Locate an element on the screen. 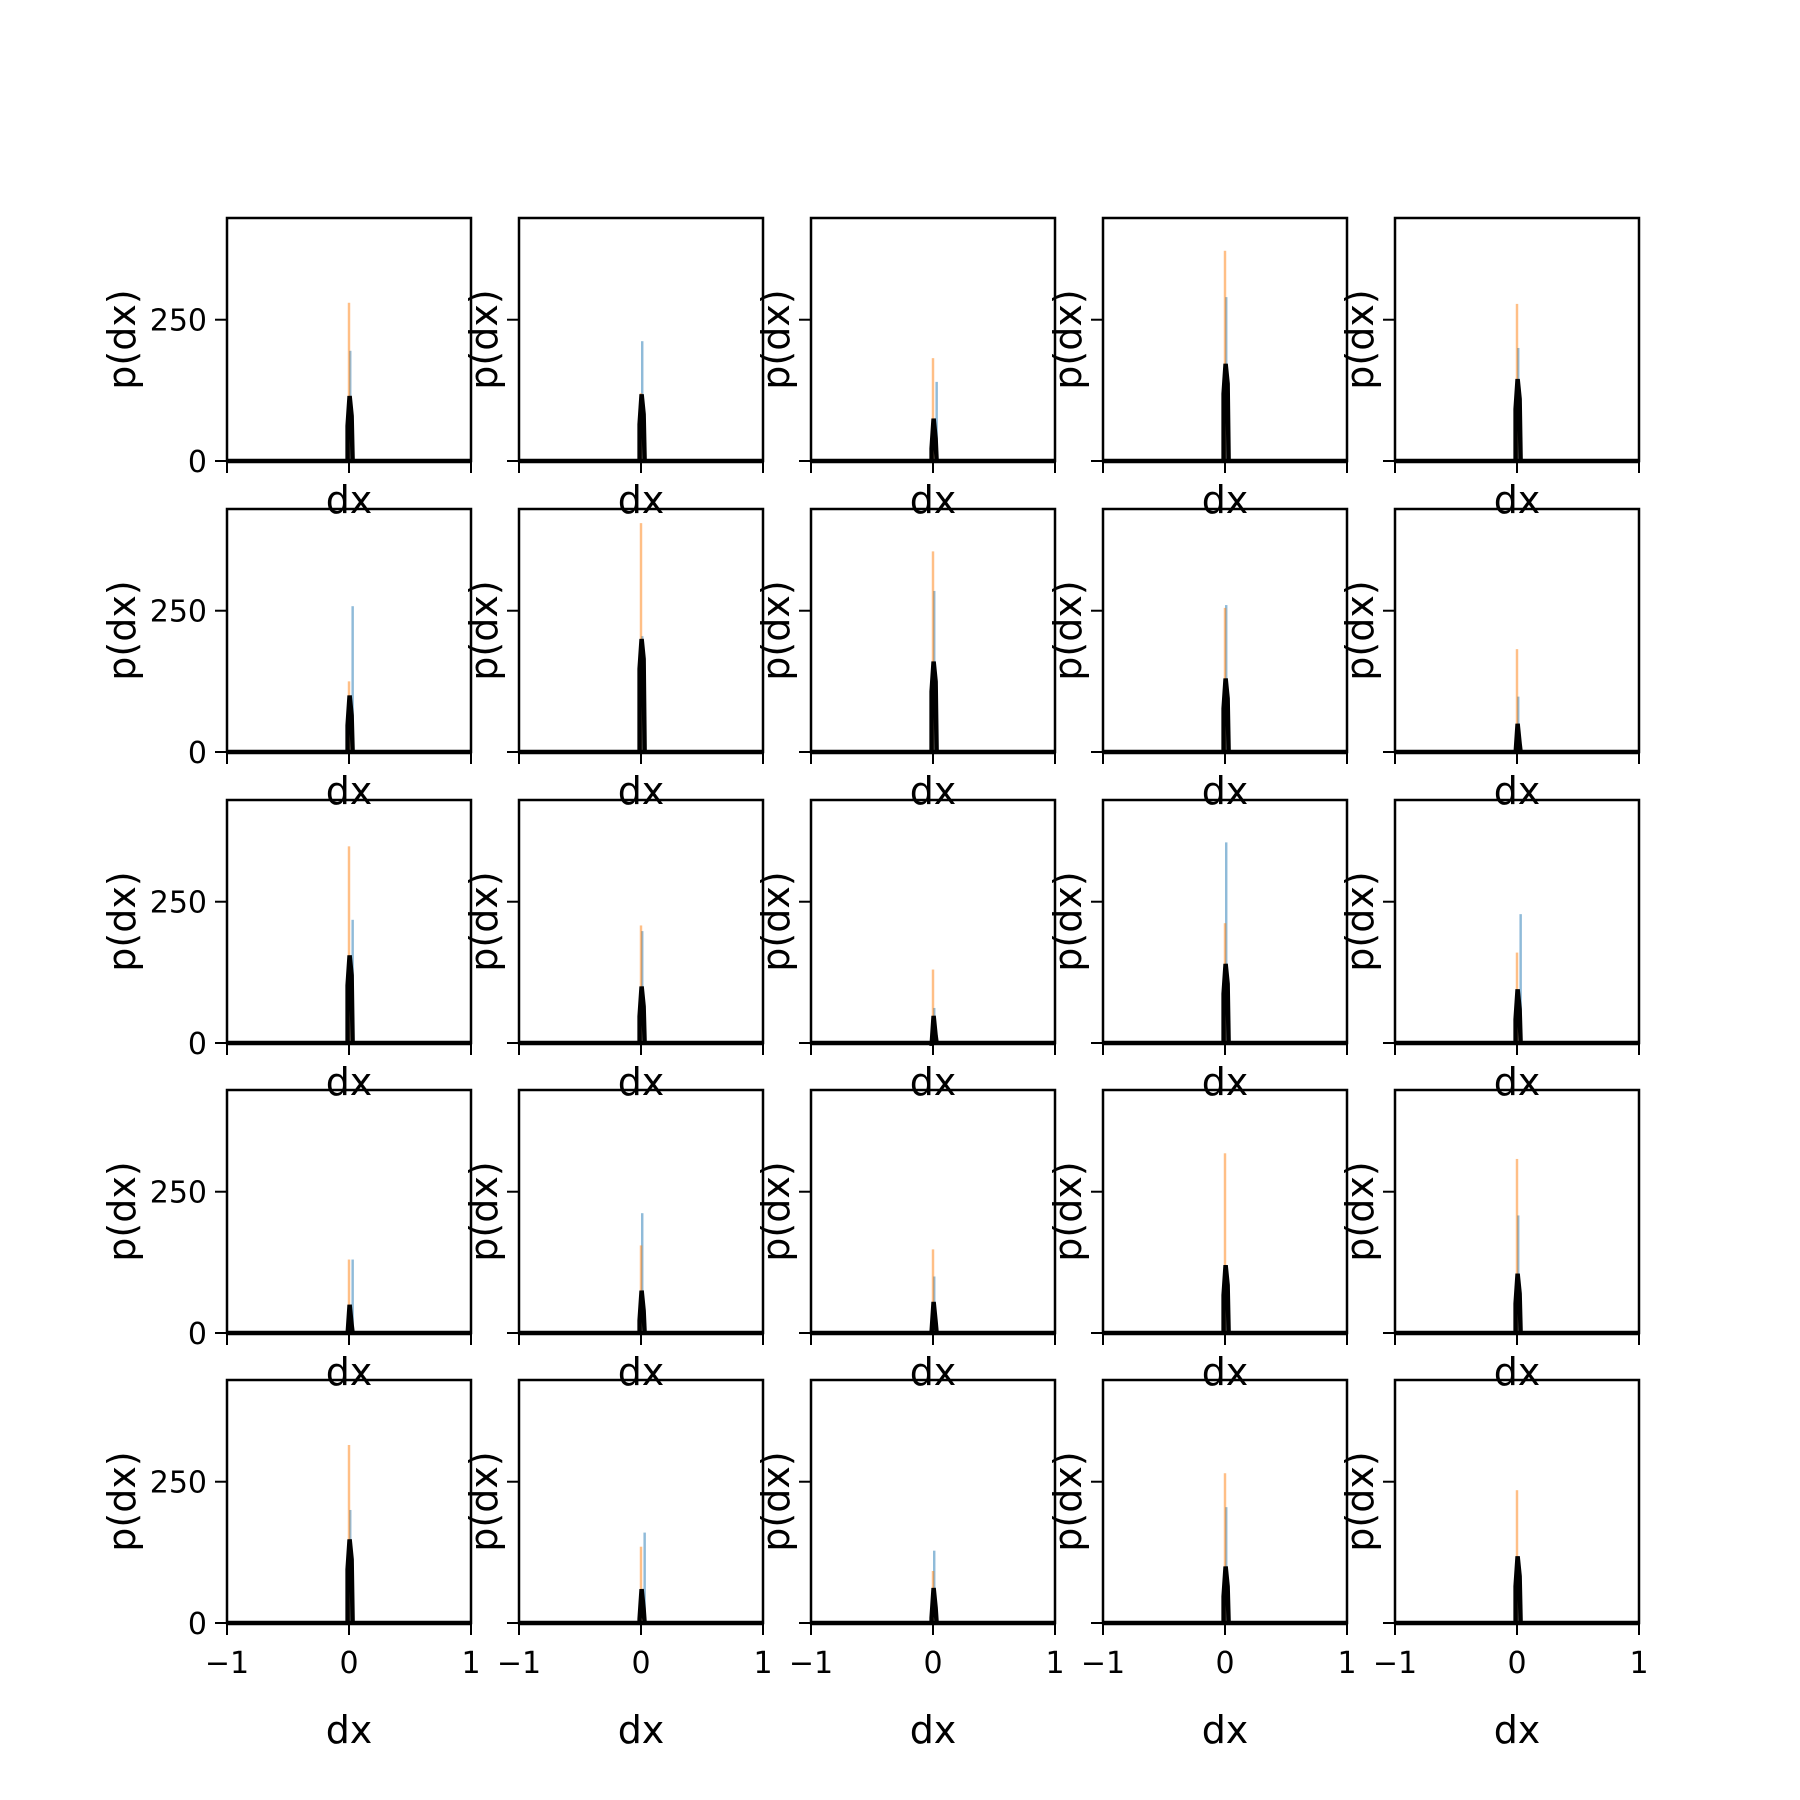 The height and width of the screenshot is (1800, 1800). panel-r1-c0: 0 250 dx p(dx) is located at coordinates (286, 660).